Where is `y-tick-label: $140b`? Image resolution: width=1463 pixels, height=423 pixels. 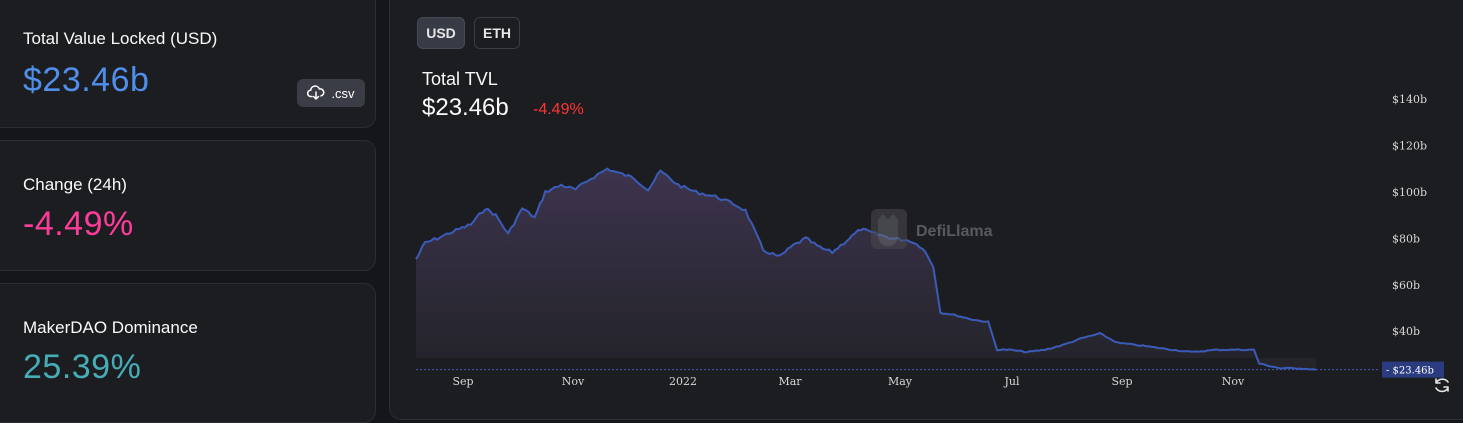 y-tick-label: $140b is located at coordinates (1409, 99).